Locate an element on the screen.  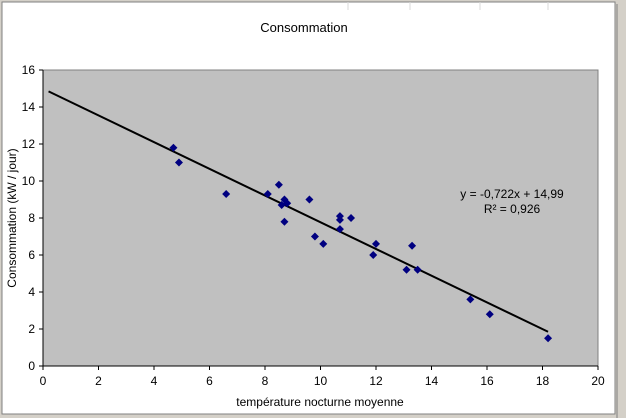
y-axis-title: Consommation (kW / jour) is located at coordinates (12, 217).